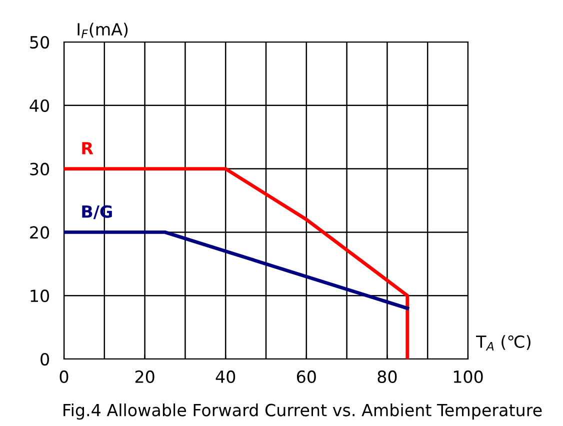 This screenshot has height=426, width=563. What do you see at coordinates (64, 377) in the screenshot?
I see `x-tick-label: 0` at bounding box center [64, 377].